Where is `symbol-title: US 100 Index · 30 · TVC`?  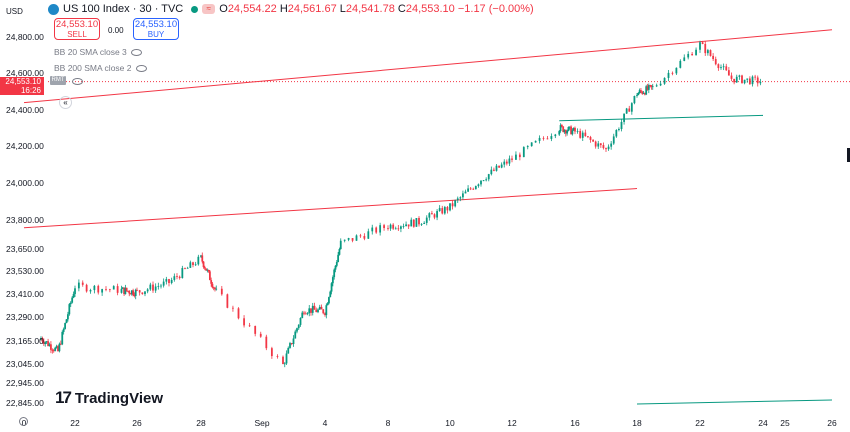
symbol-title: US 100 Index · 30 · TVC is located at coordinates (123, 9).